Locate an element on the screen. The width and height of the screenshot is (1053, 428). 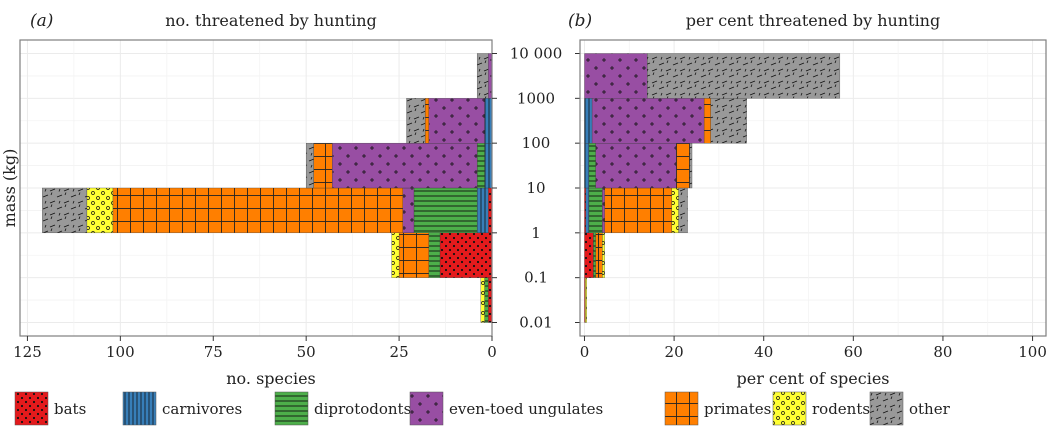
legend-item-bats: bats is located at coordinates (50, 408).